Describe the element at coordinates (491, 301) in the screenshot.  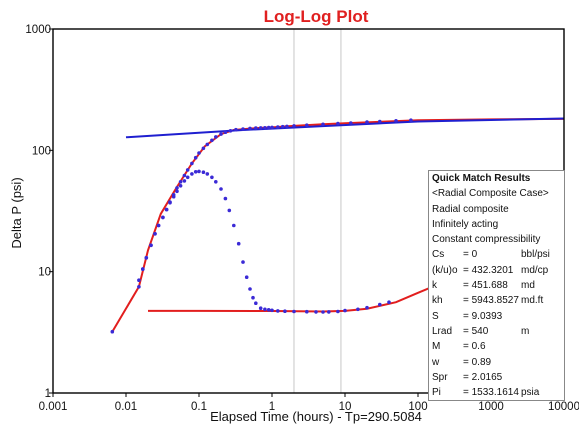
I see `parameter-value: = 5943.8527` at that location.